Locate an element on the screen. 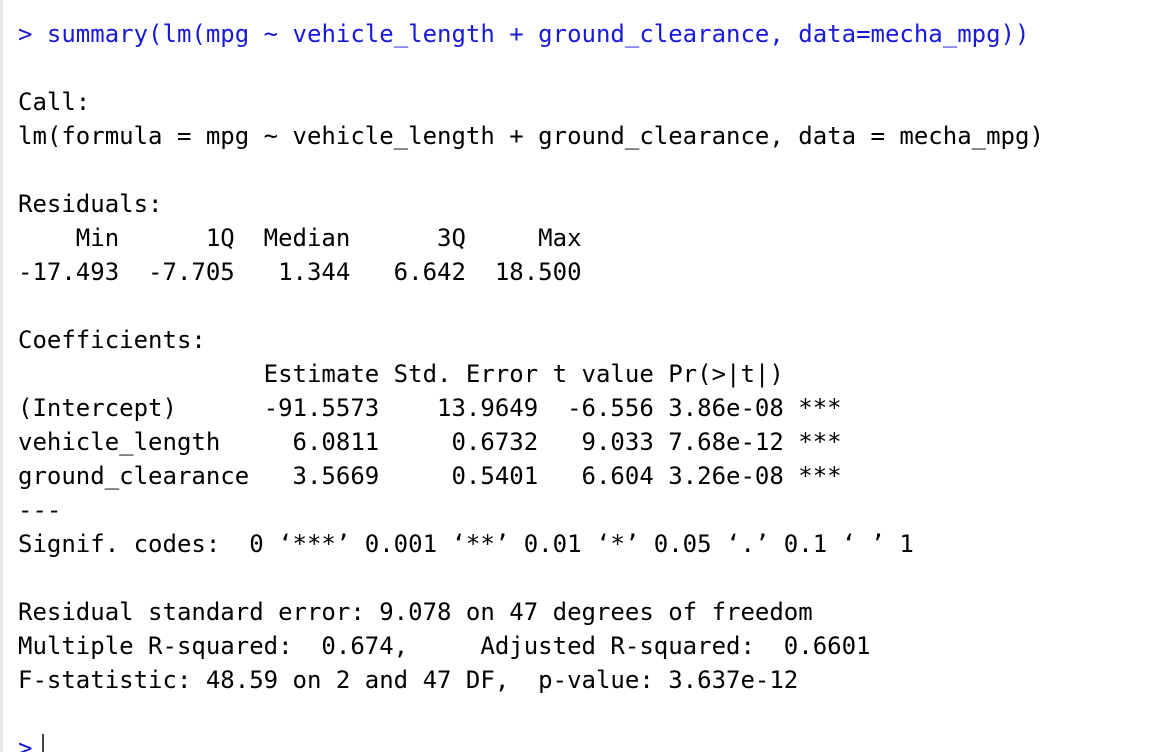 This screenshot has height=752, width=1164. text-cursor is located at coordinates (43, 743).